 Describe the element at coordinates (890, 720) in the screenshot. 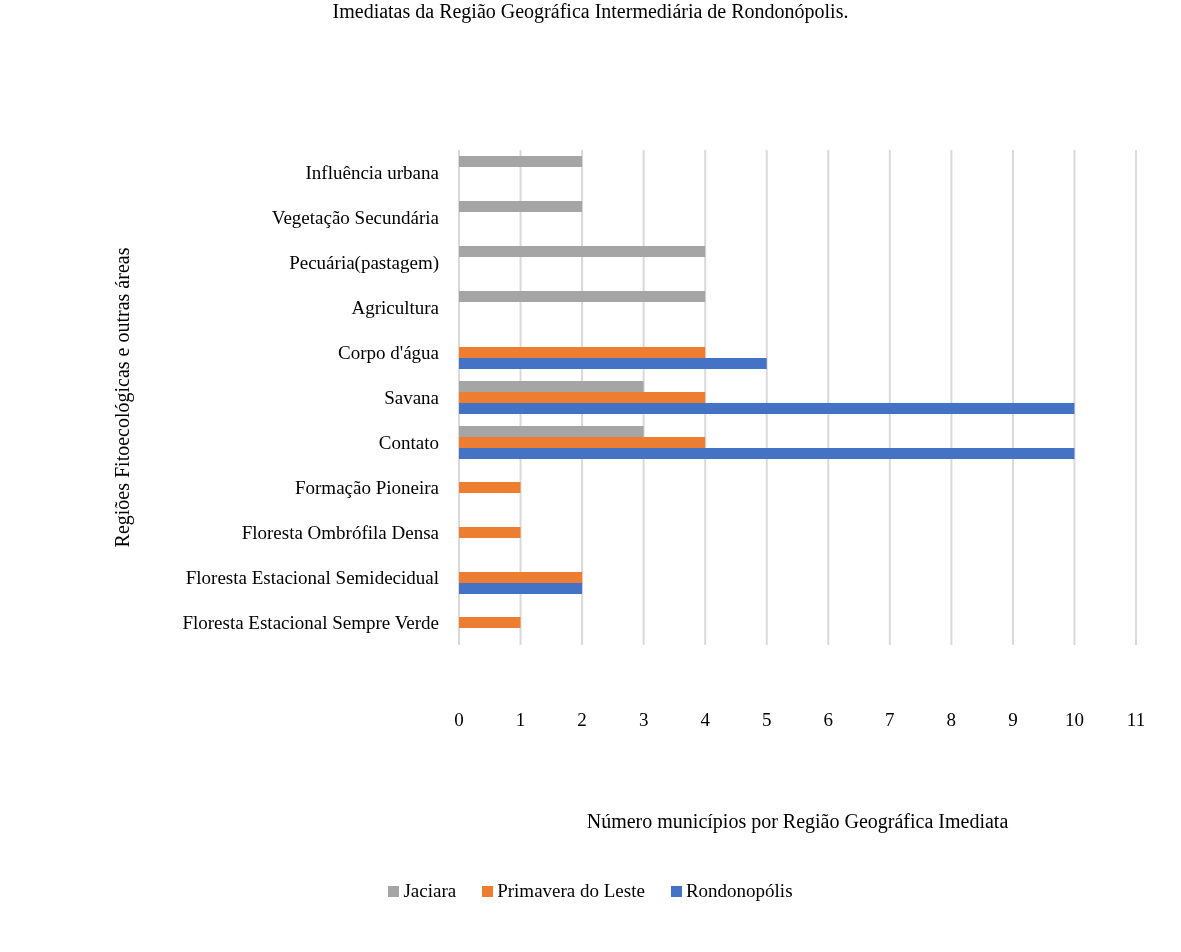

I see `x-tick-label: 7` at that location.